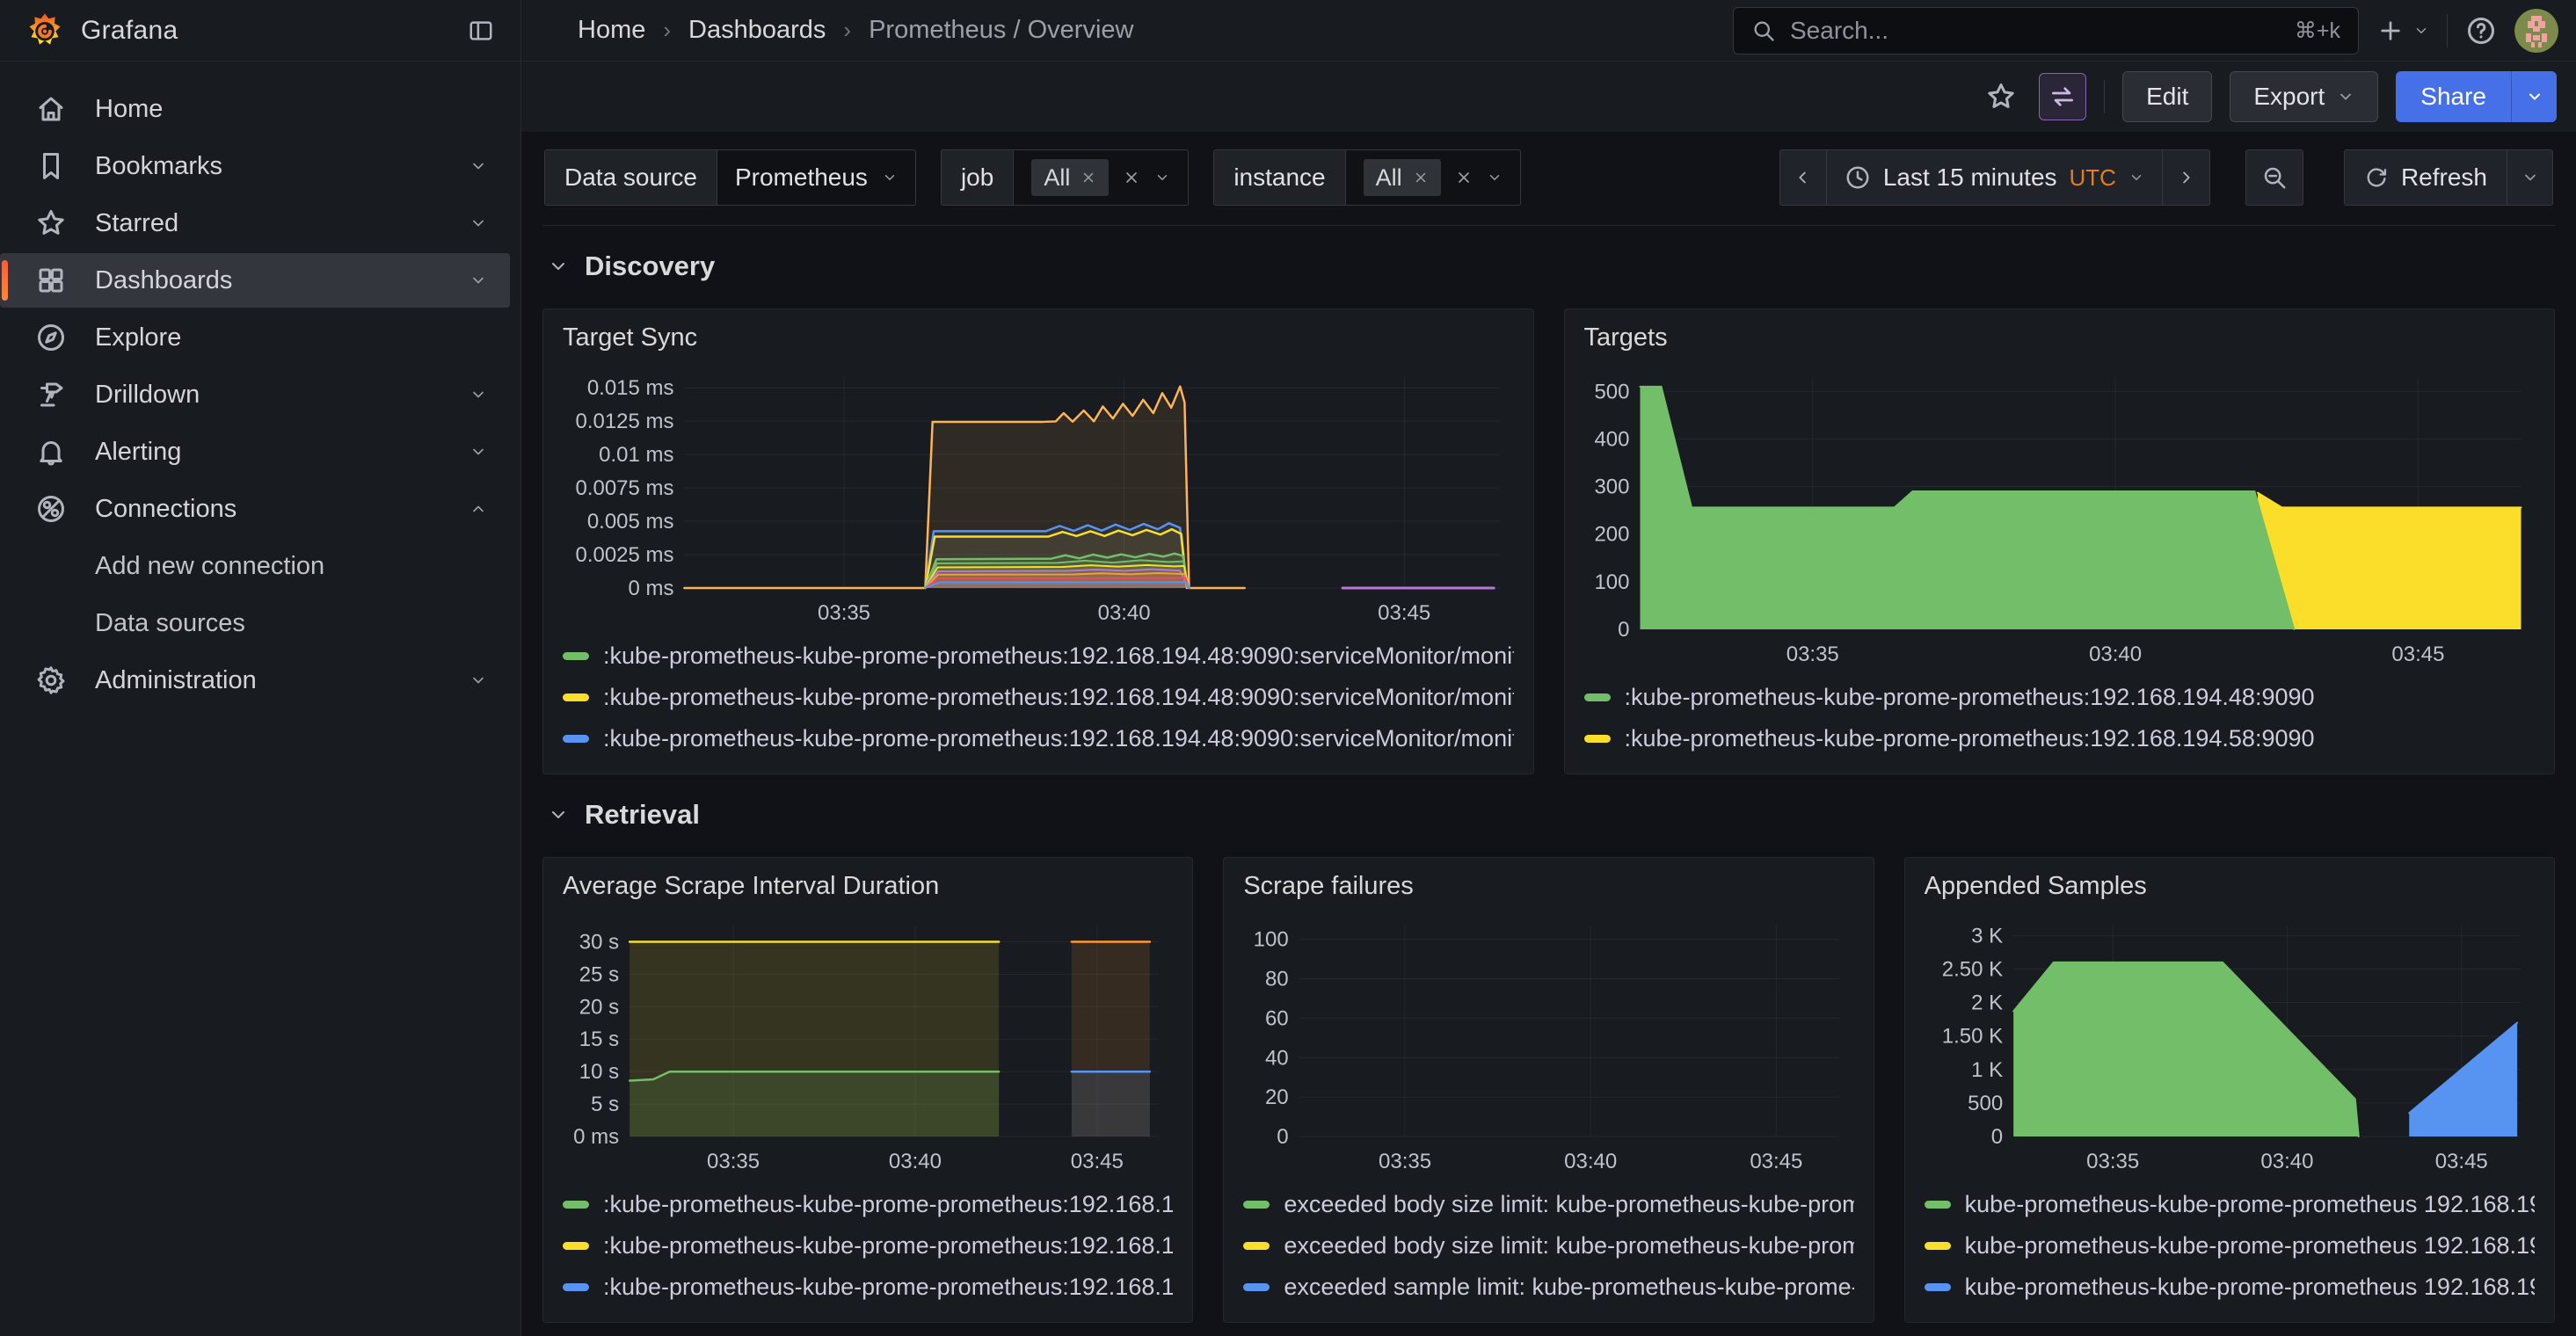 The image size is (2576, 1336). I want to click on export-label: Export, so click(2289, 96).